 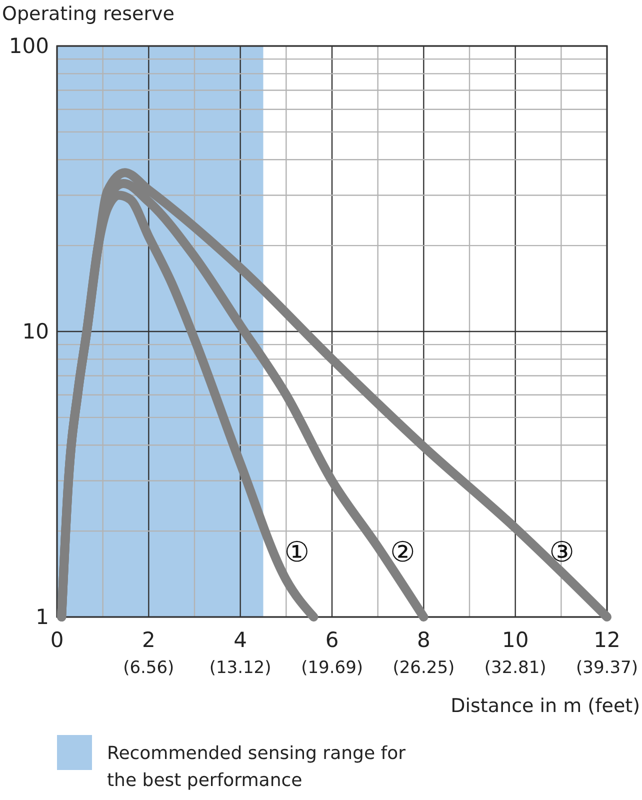 What do you see at coordinates (607, 668) in the screenshot?
I see `x2-tick-label: (39.37)` at bounding box center [607, 668].